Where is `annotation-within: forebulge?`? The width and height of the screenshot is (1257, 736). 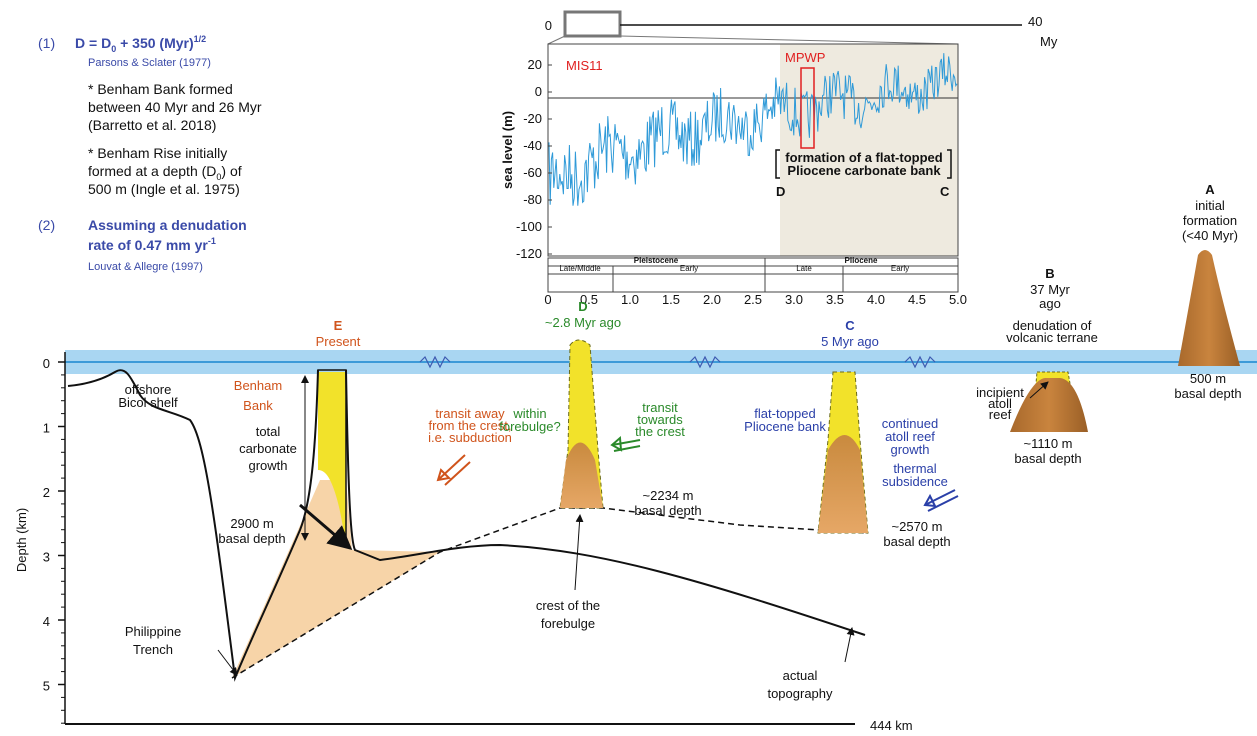
annotation-within: forebulge? is located at coordinates (529, 426).